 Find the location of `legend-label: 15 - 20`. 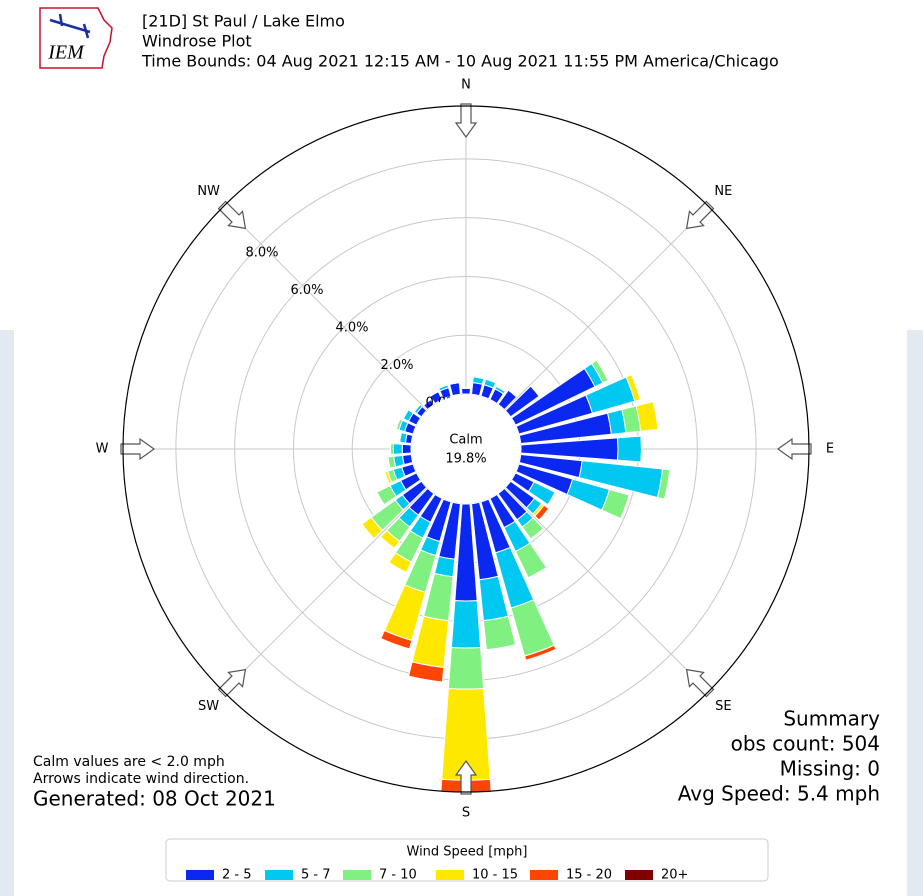

legend-label: 15 - 20 is located at coordinates (589, 875).